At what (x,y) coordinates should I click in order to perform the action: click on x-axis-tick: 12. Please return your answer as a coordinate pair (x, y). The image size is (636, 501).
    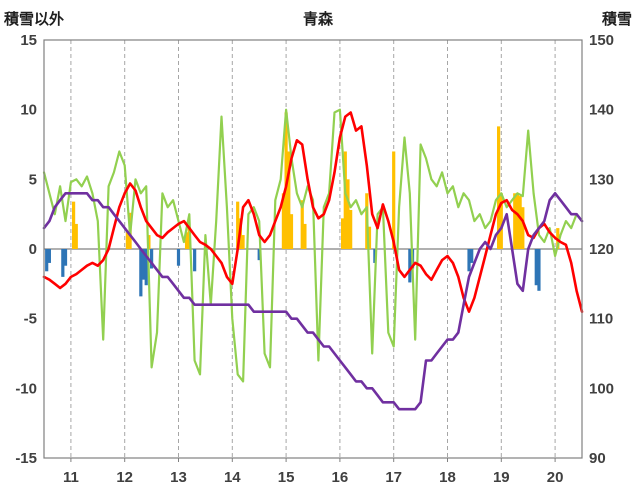
    Looking at the image, I should click on (124, 477).